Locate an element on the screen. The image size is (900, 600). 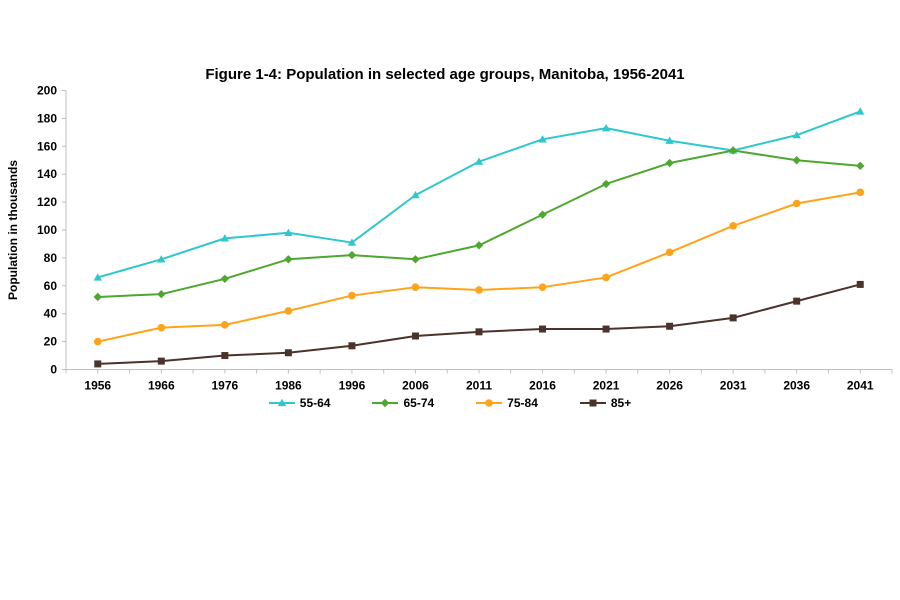
series-line is located at coordinates (479, 324).